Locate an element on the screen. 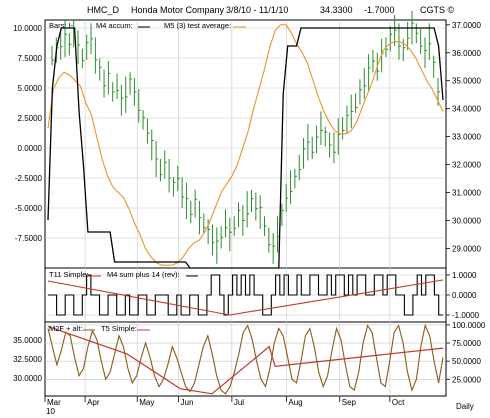 Image resolution: width=490 pixels, height=418 pixels. month-label: Aug is located at coordinates (295, 402).